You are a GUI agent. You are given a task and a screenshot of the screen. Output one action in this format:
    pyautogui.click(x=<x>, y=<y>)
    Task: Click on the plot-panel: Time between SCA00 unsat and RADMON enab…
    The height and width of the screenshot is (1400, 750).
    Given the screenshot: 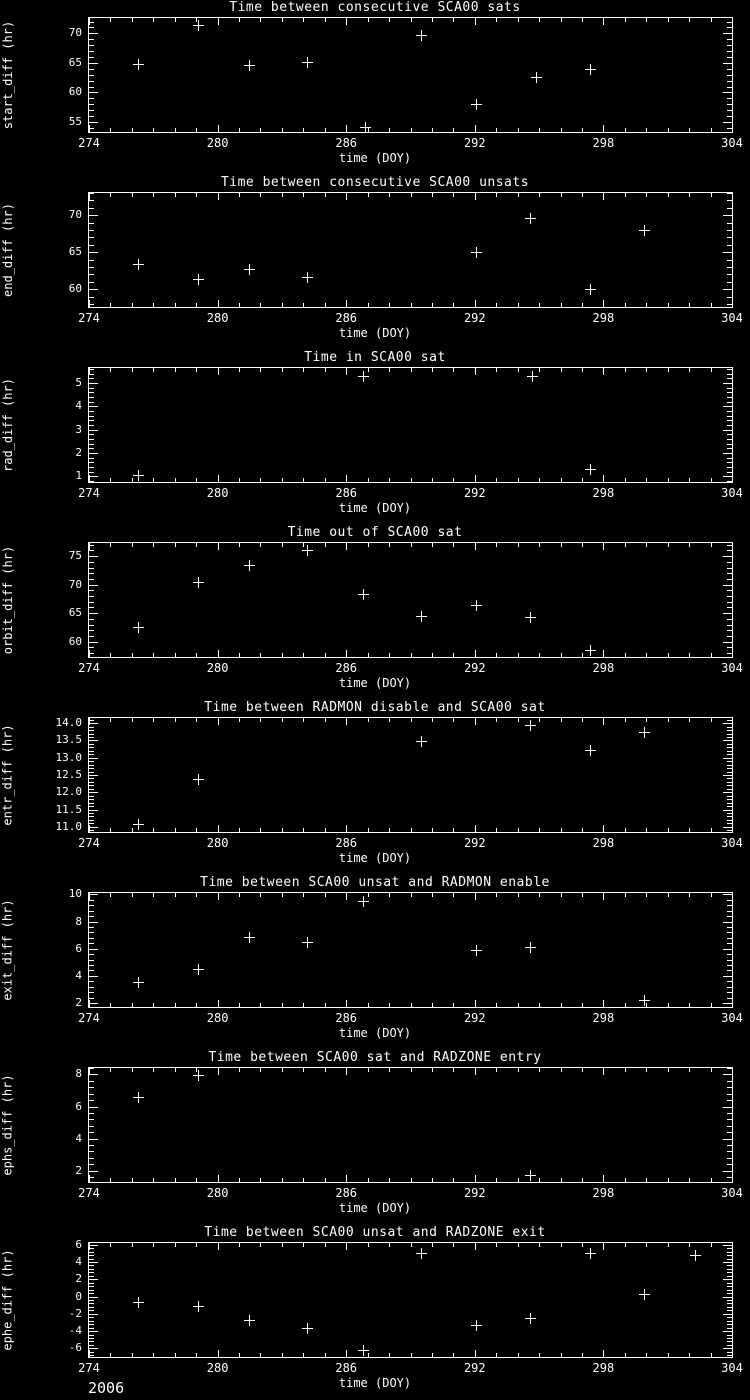 What is the action you would take?
    pyautogui.click(x=375, y=962)
    